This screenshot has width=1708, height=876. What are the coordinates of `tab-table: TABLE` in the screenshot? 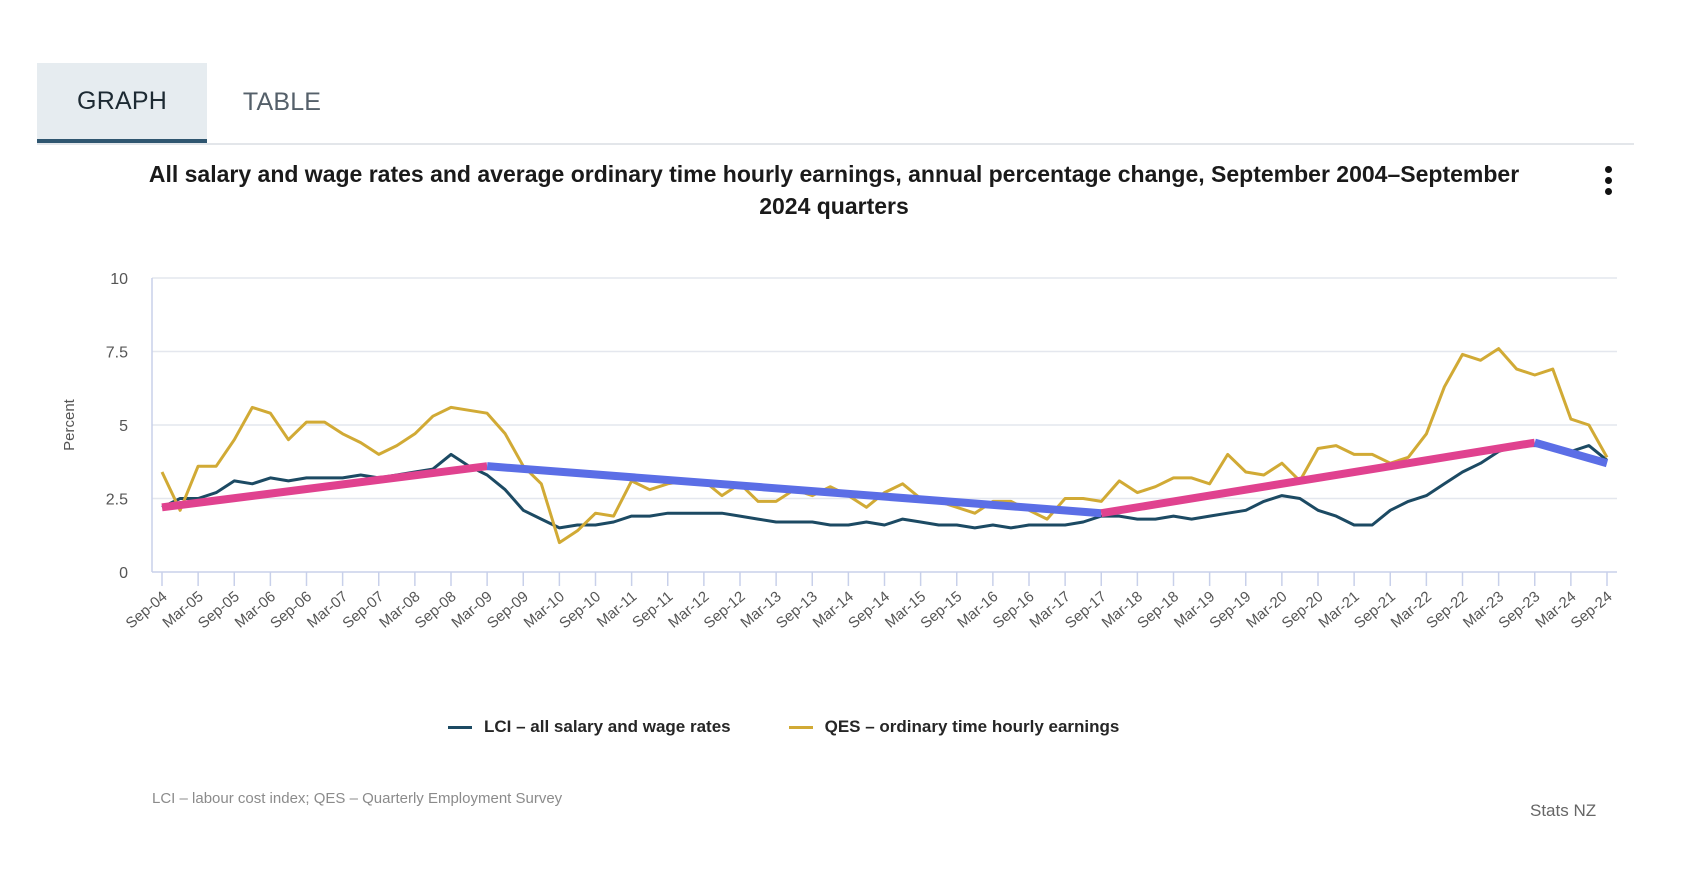 It's located at (282, 101).